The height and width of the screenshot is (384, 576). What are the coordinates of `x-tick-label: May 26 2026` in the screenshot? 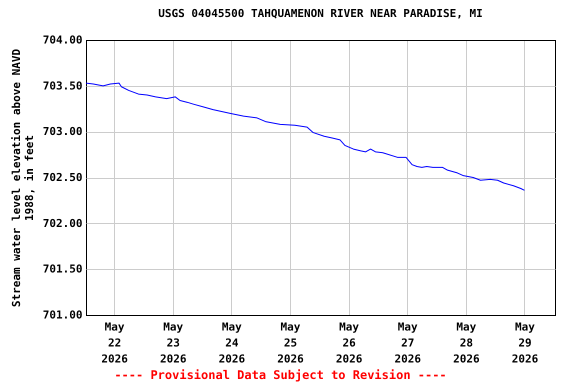 It's located at (349, 343).